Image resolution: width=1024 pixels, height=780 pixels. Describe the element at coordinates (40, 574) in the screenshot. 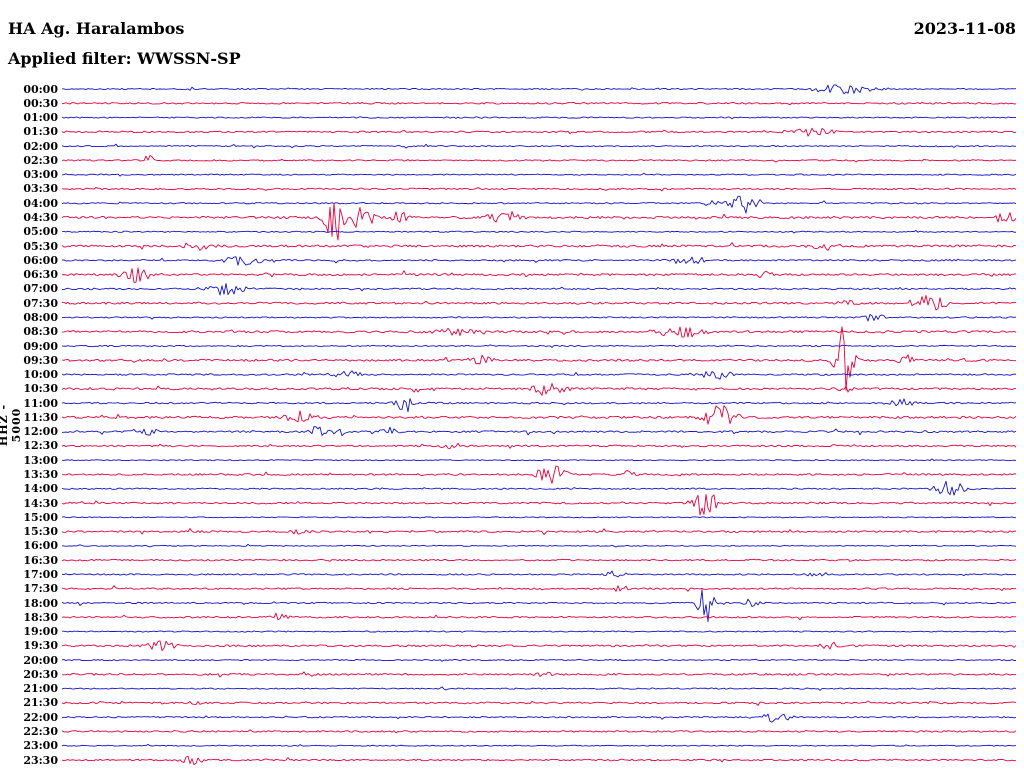

I see `time-label-1700: 17:00` at that location.